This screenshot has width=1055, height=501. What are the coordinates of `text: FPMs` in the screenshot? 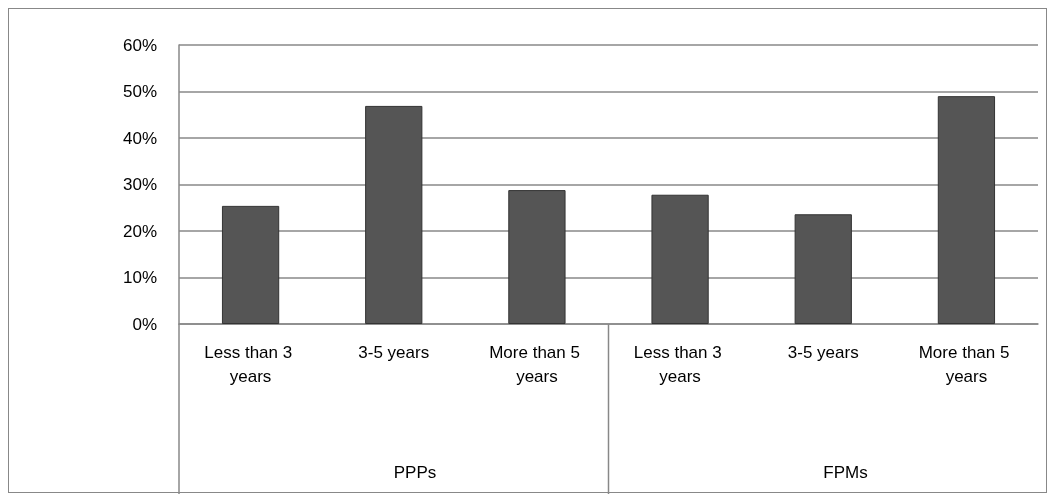 It's located at (845, 472).